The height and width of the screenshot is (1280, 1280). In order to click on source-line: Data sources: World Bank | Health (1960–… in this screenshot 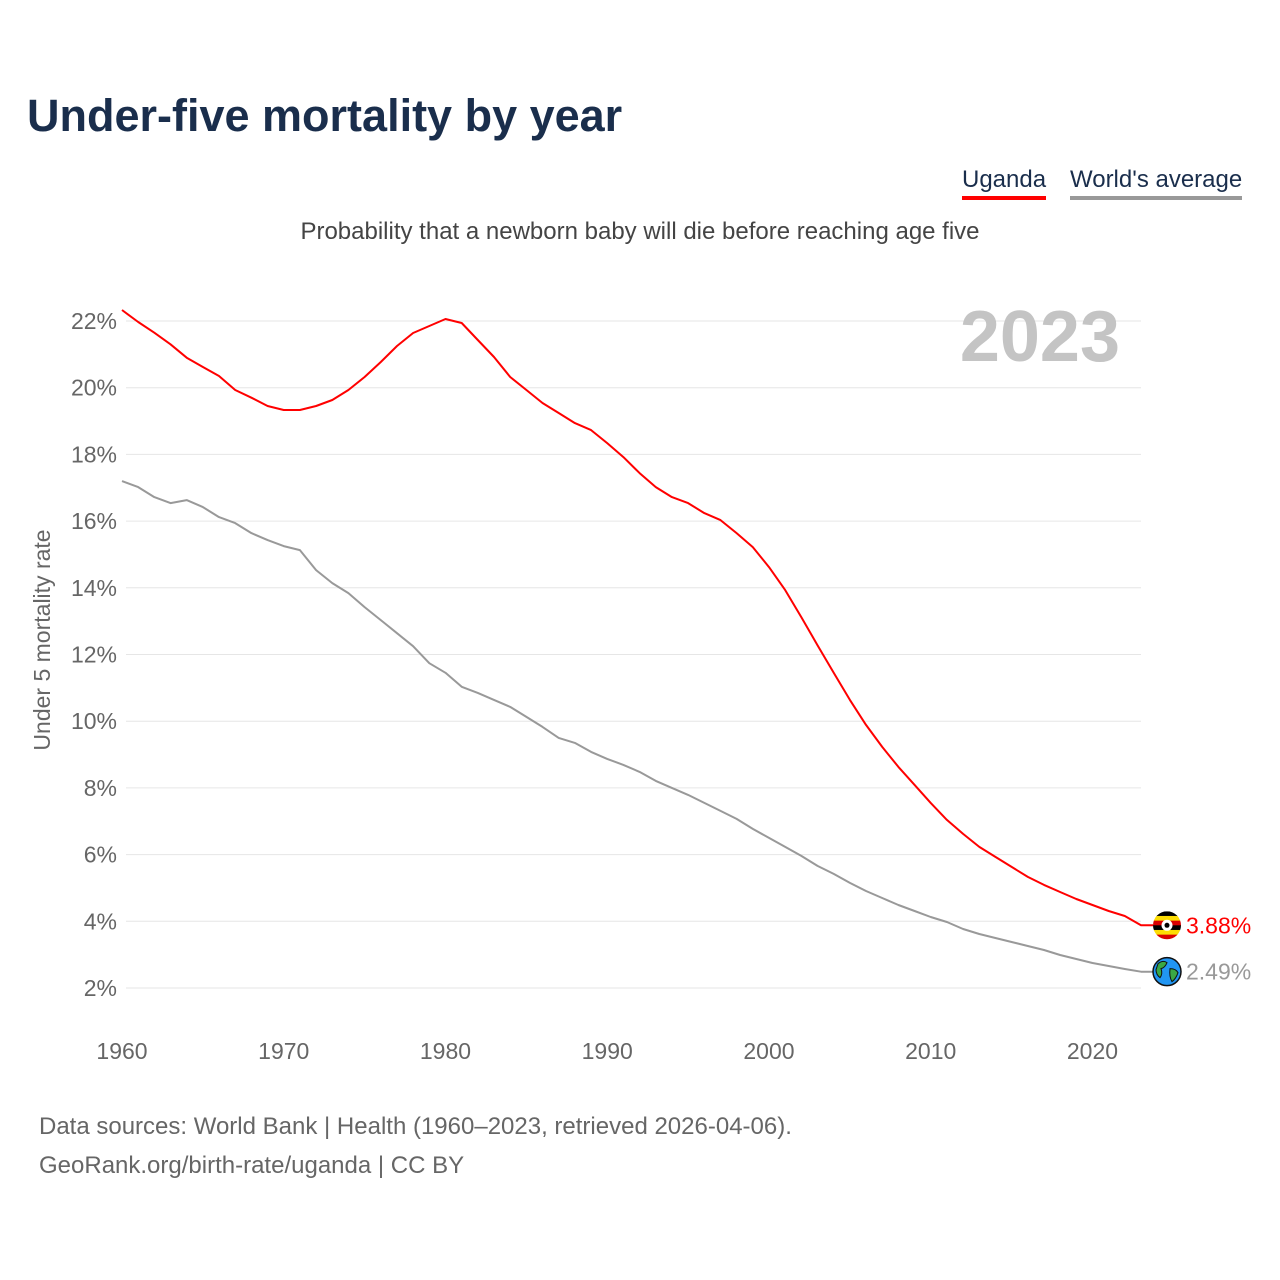, I will do `click(415, 1126)`.